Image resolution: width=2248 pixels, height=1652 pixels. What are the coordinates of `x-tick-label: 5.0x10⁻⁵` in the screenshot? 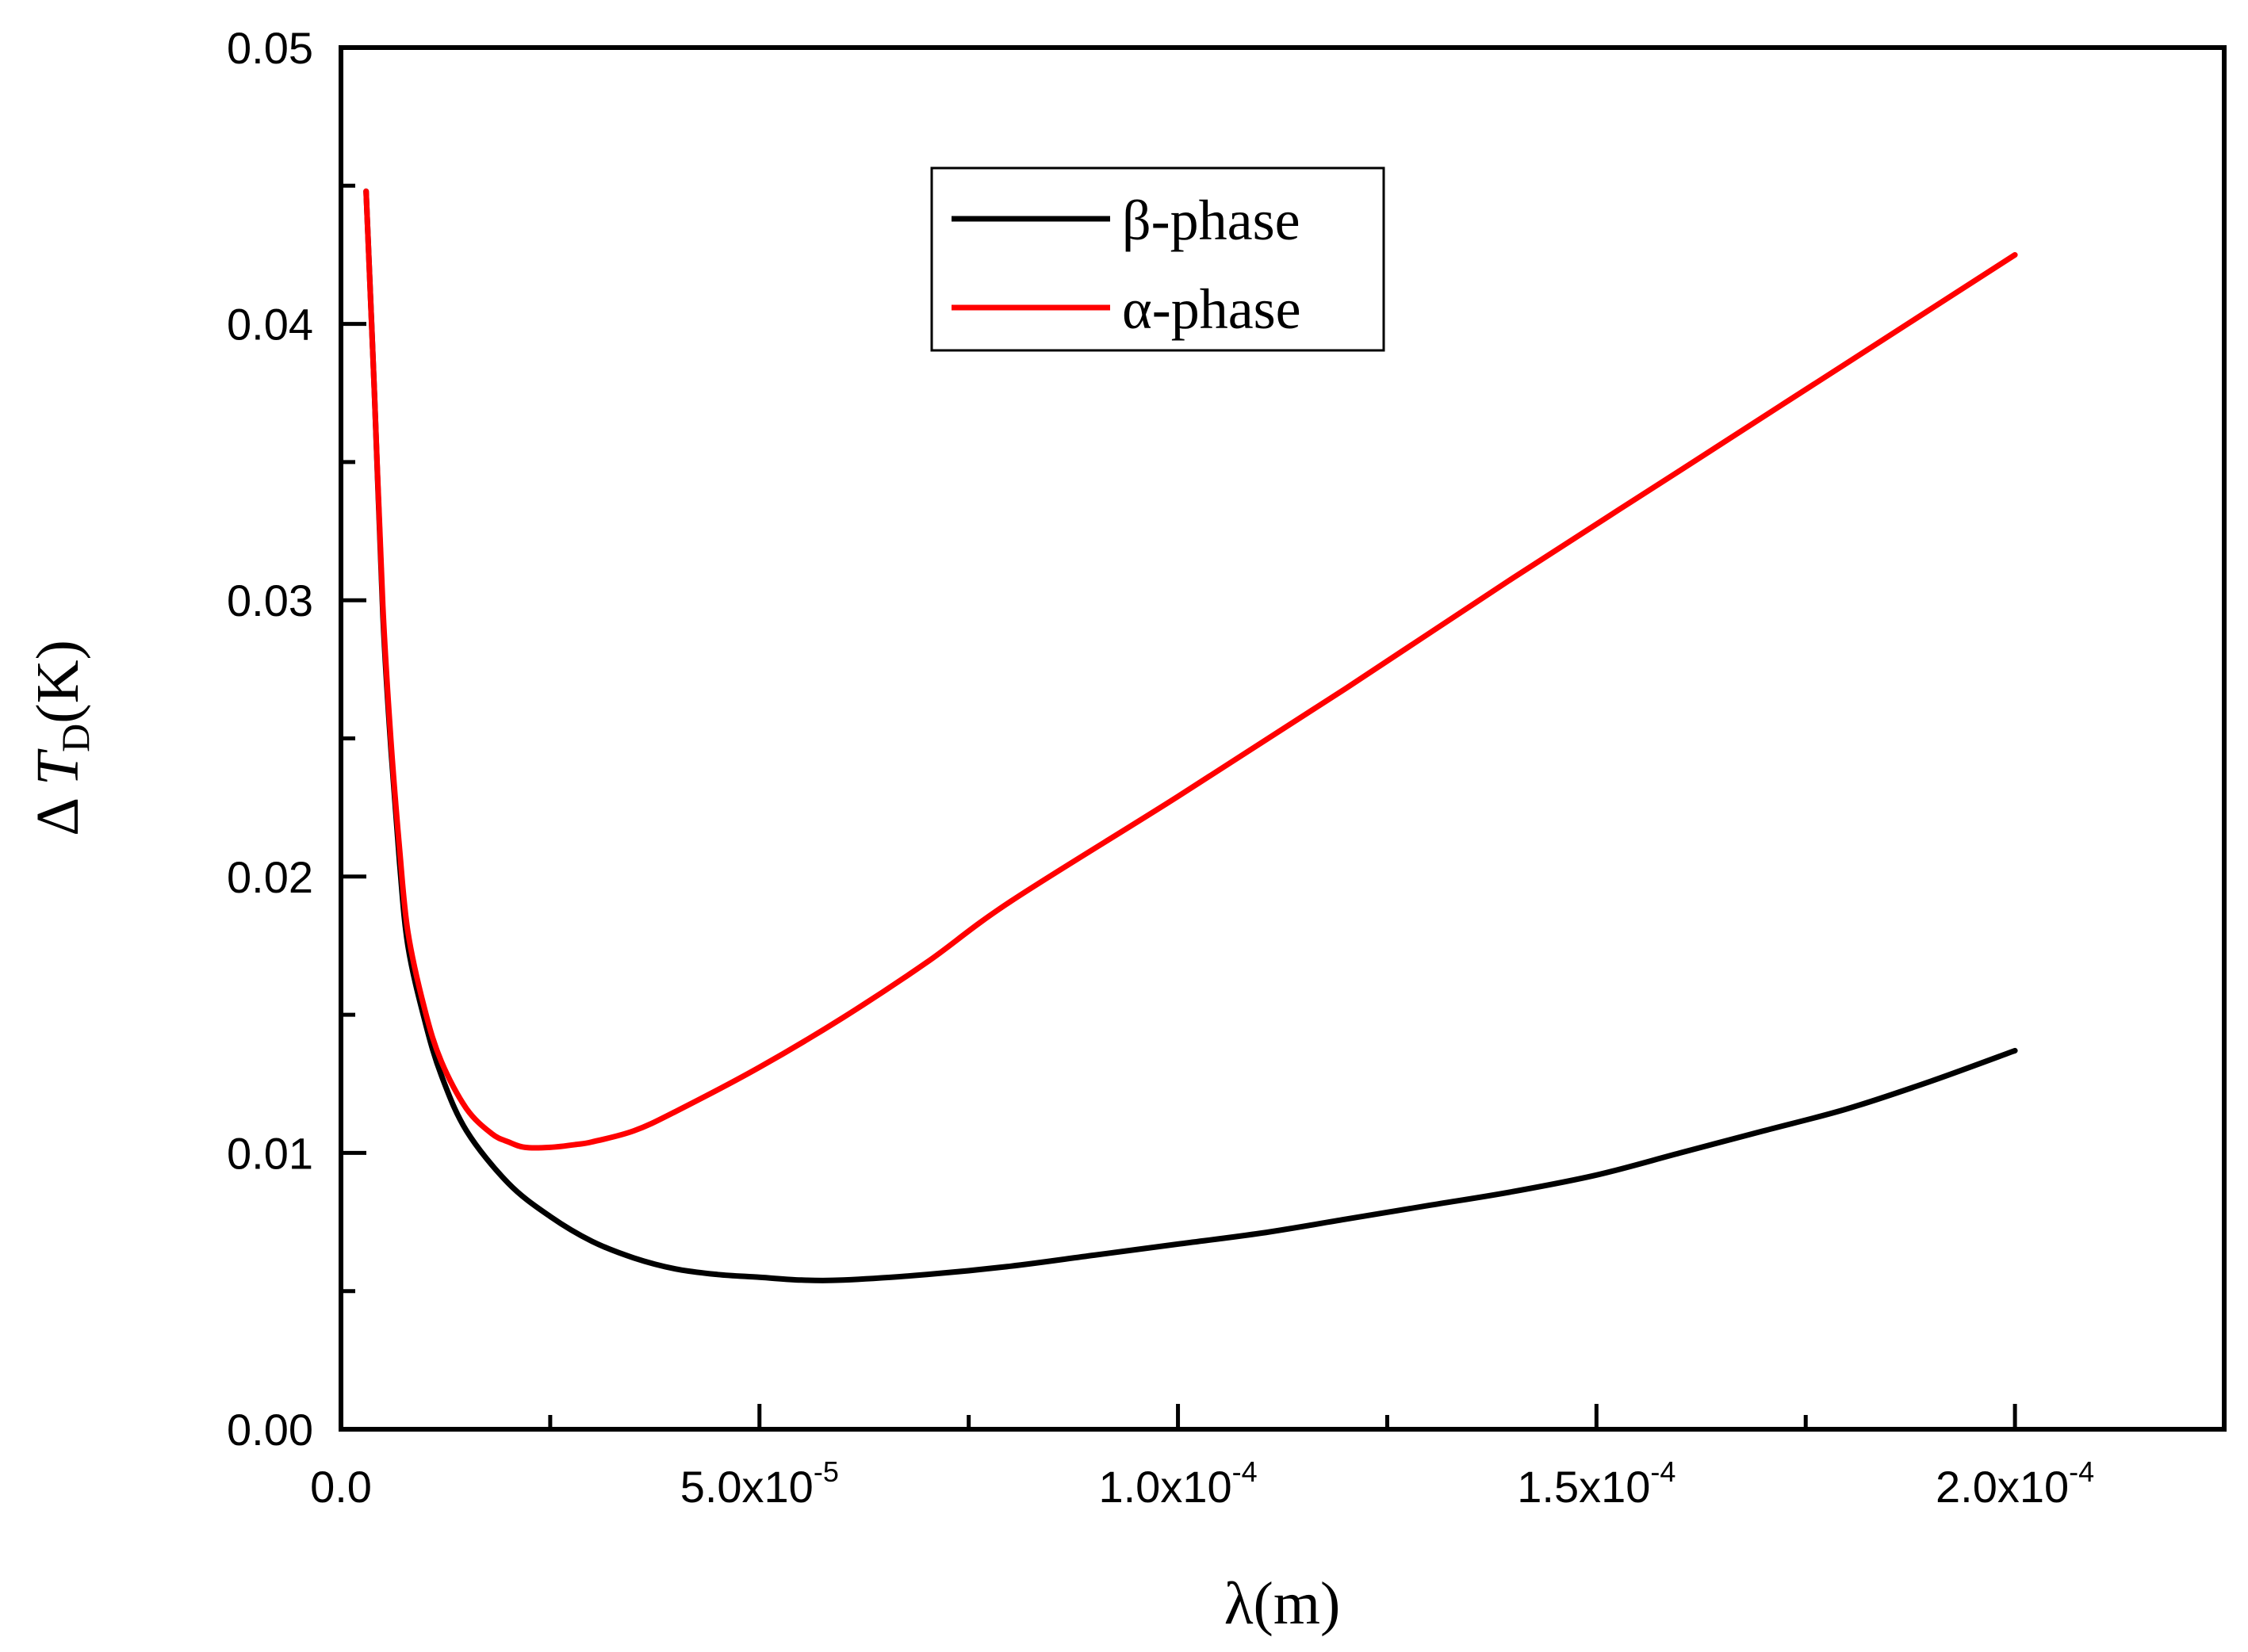 It's located at (759, 1483).